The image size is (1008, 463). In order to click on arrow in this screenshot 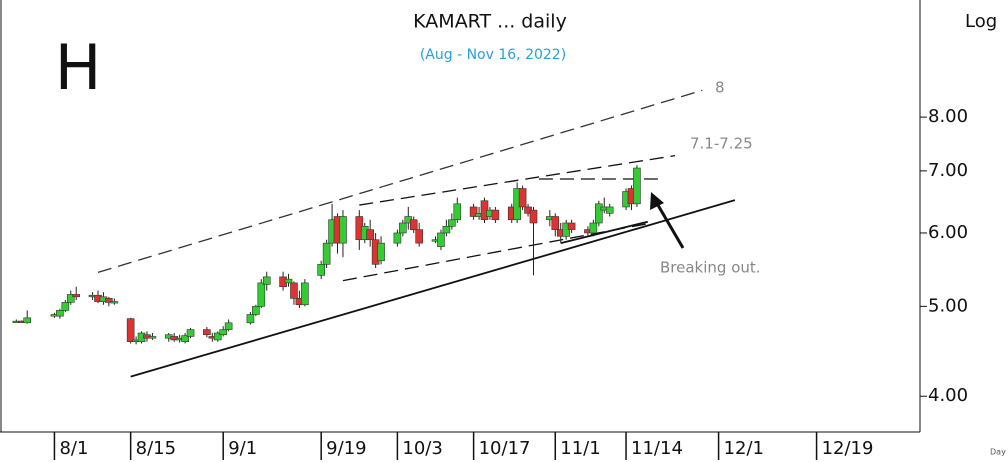, I will do `click(669, 224)`.